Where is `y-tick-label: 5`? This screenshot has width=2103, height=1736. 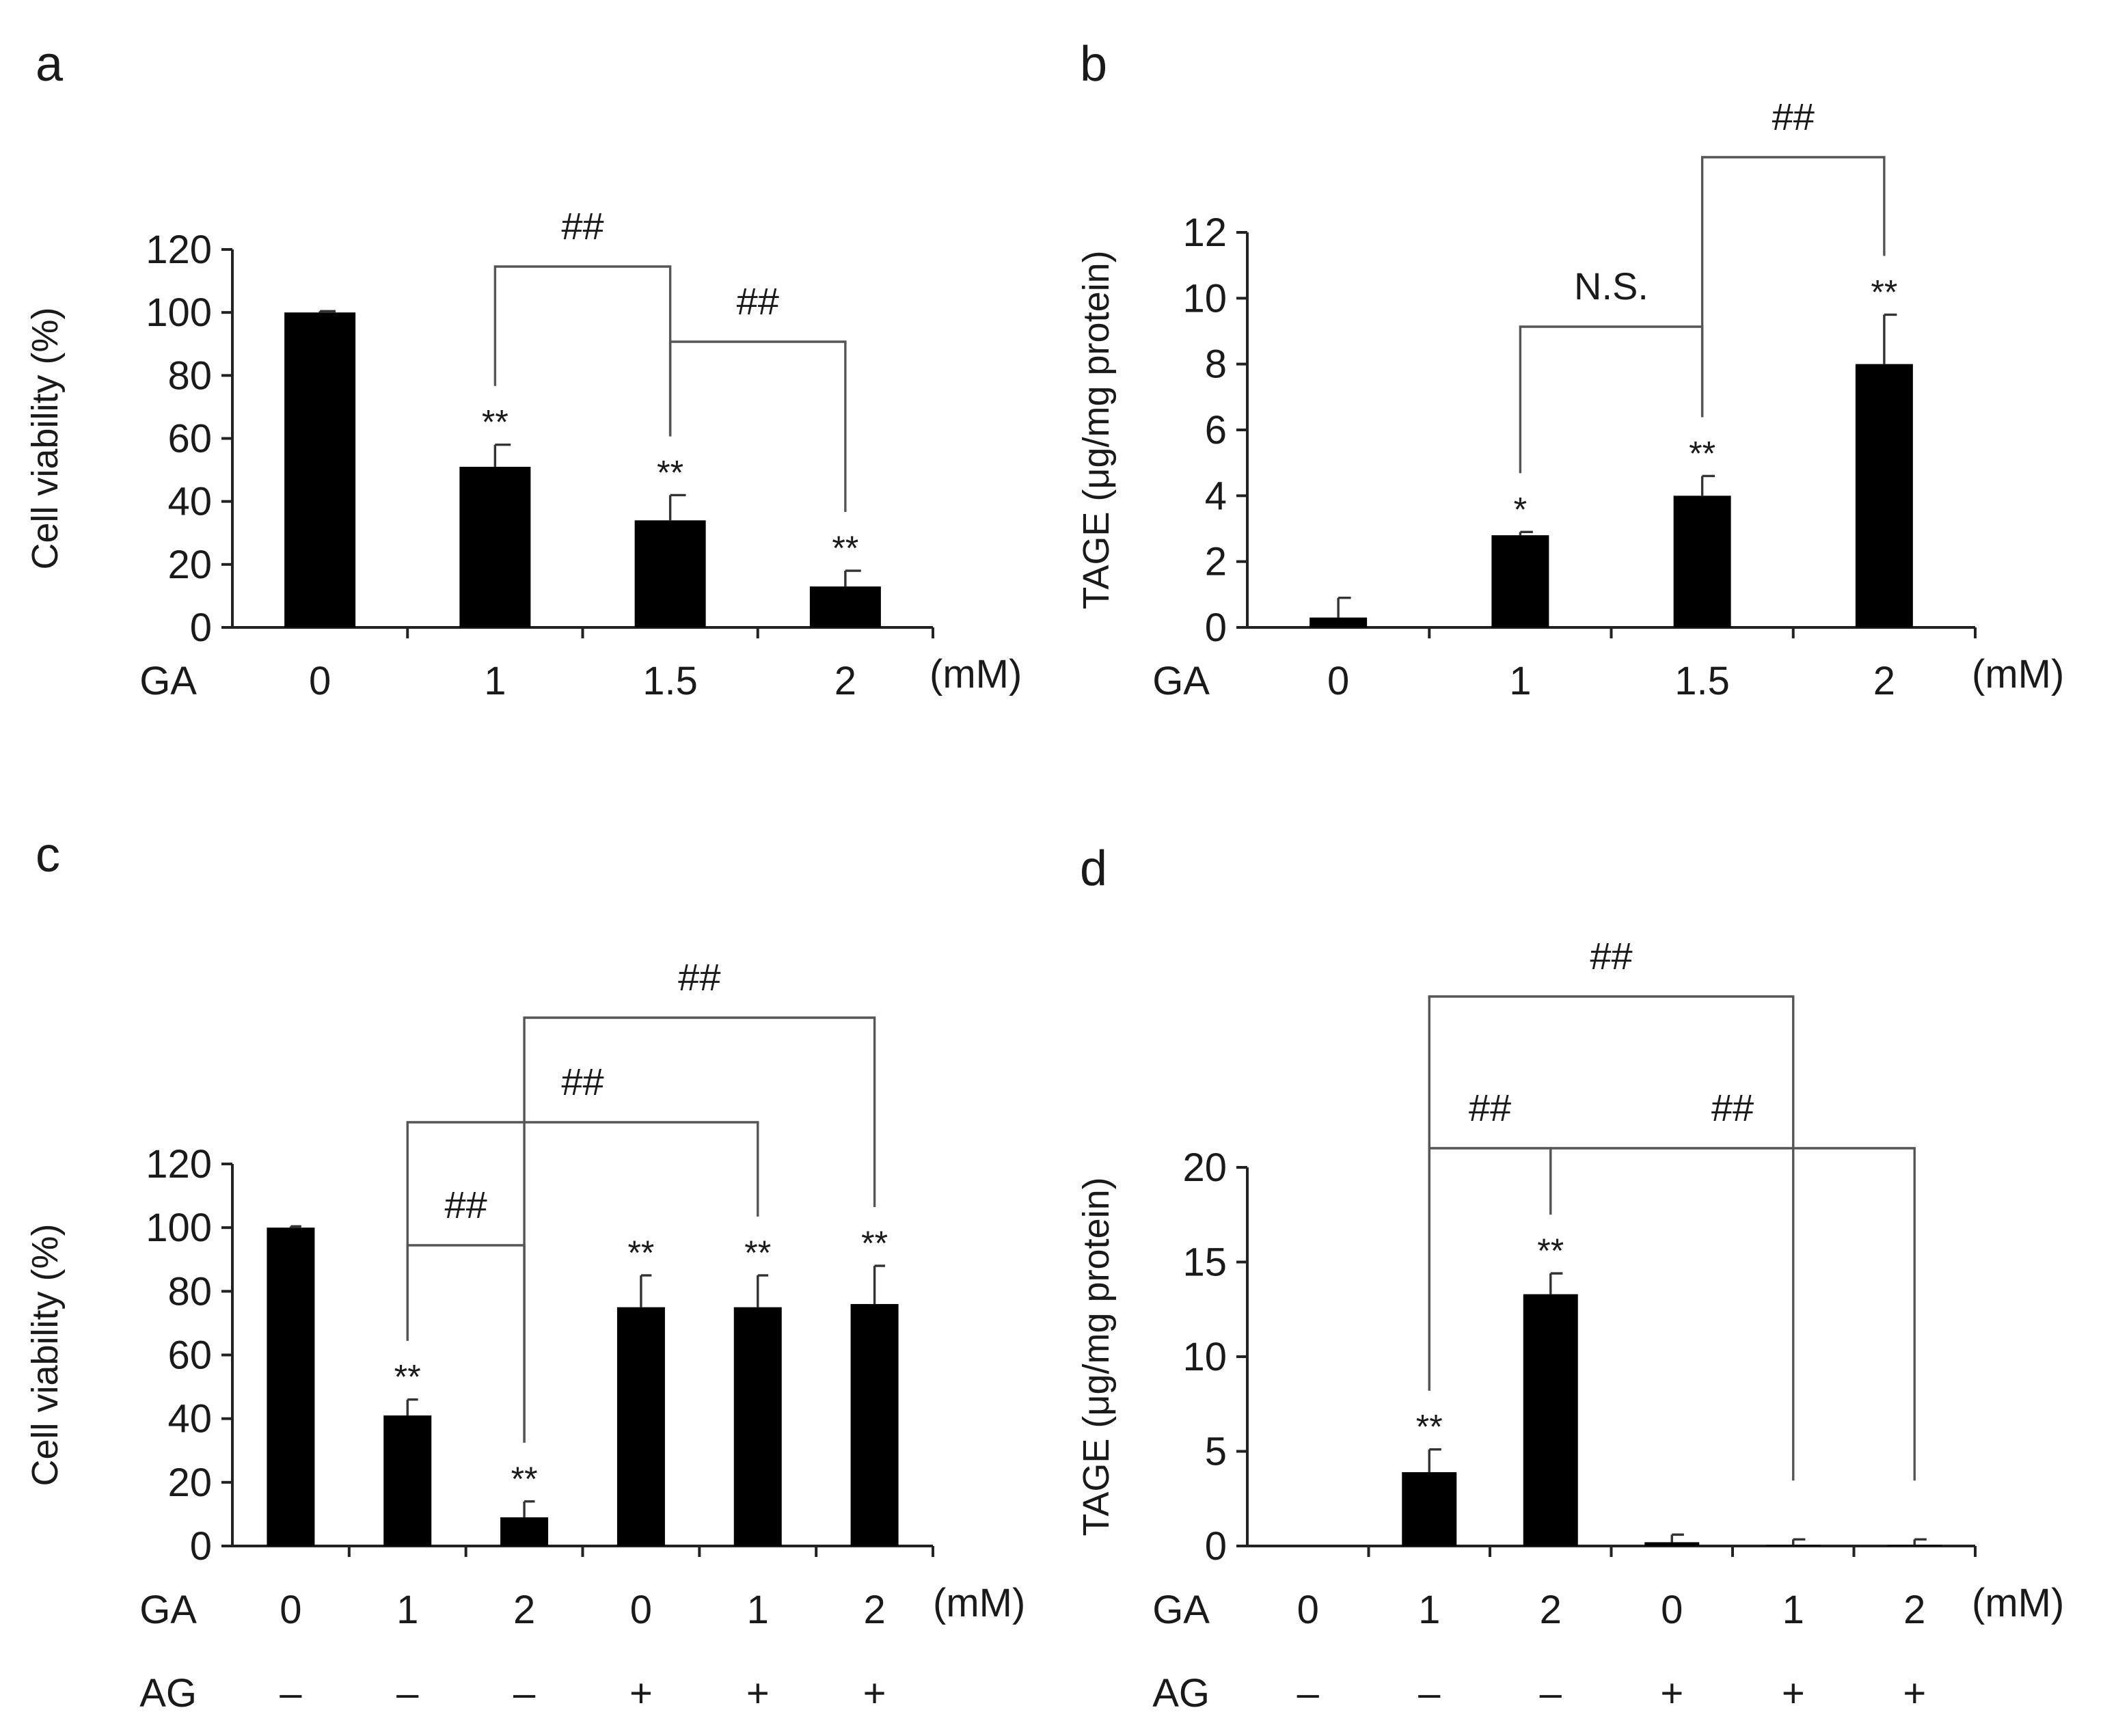
y-tick-label: 5 is located at coordinates (1216, 1452).